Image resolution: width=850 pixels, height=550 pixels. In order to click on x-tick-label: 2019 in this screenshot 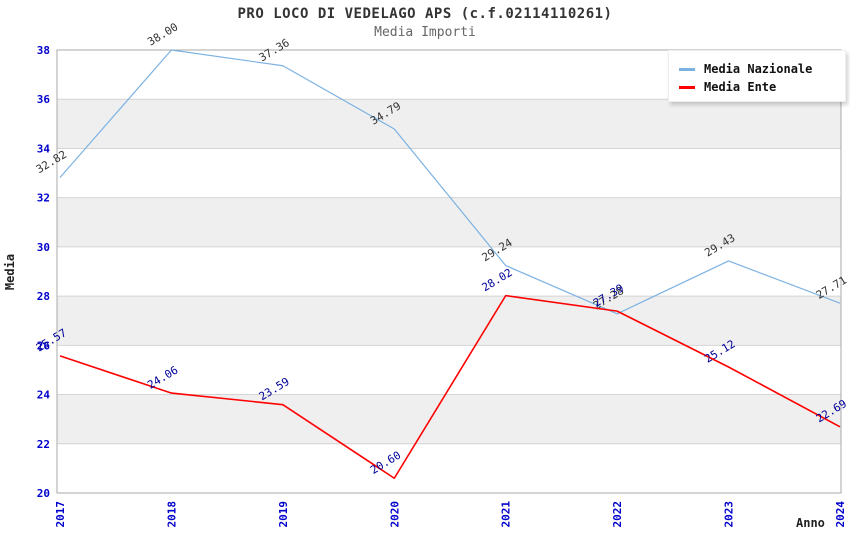, I will do `click(283, 514)`.